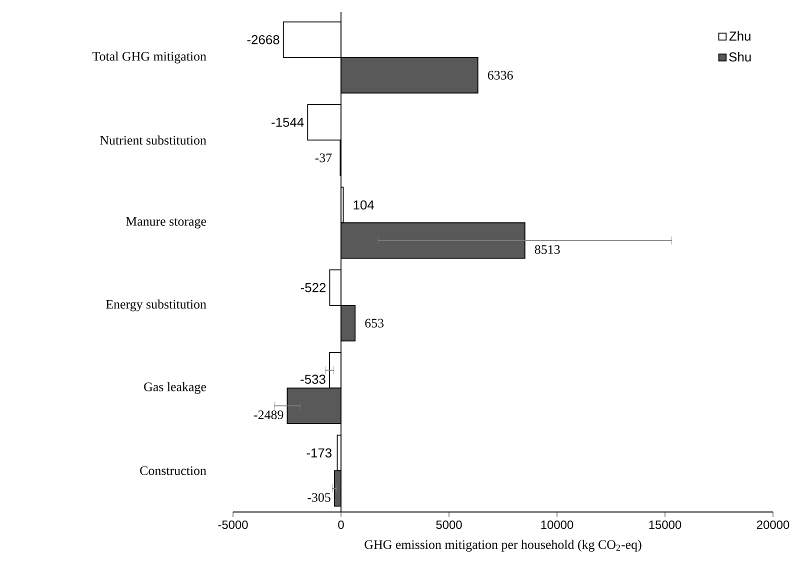 This screenshot has width=798, height=583. What do you see at coordinates (557, 524) in the screenshot?
I see `x-tick-label: 10000` at bounding box center [557, 524].